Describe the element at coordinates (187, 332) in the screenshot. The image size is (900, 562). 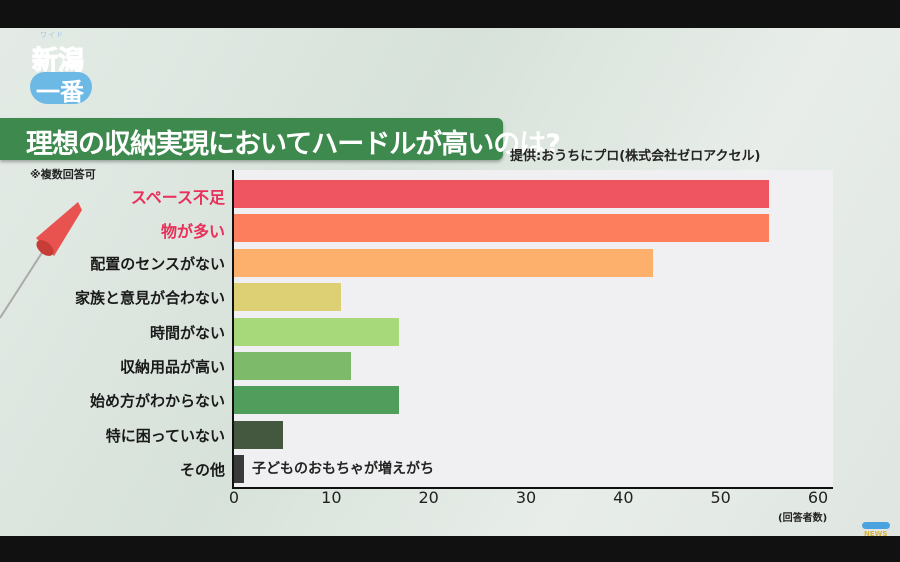
I see `category-label: 時間がない` at that location.